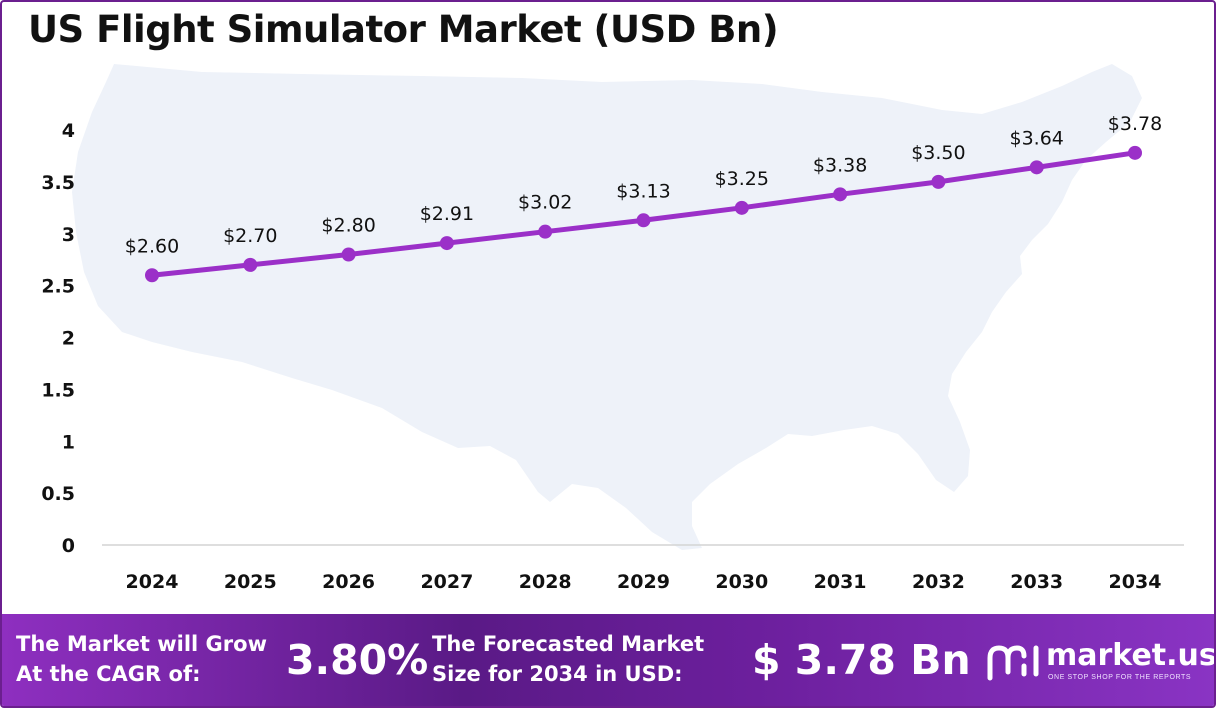 This screenshot has height=708, width=1216. Describe the element at coordinates (840, 165) in the screenshot. I see `data-label: $3.38` at that location.